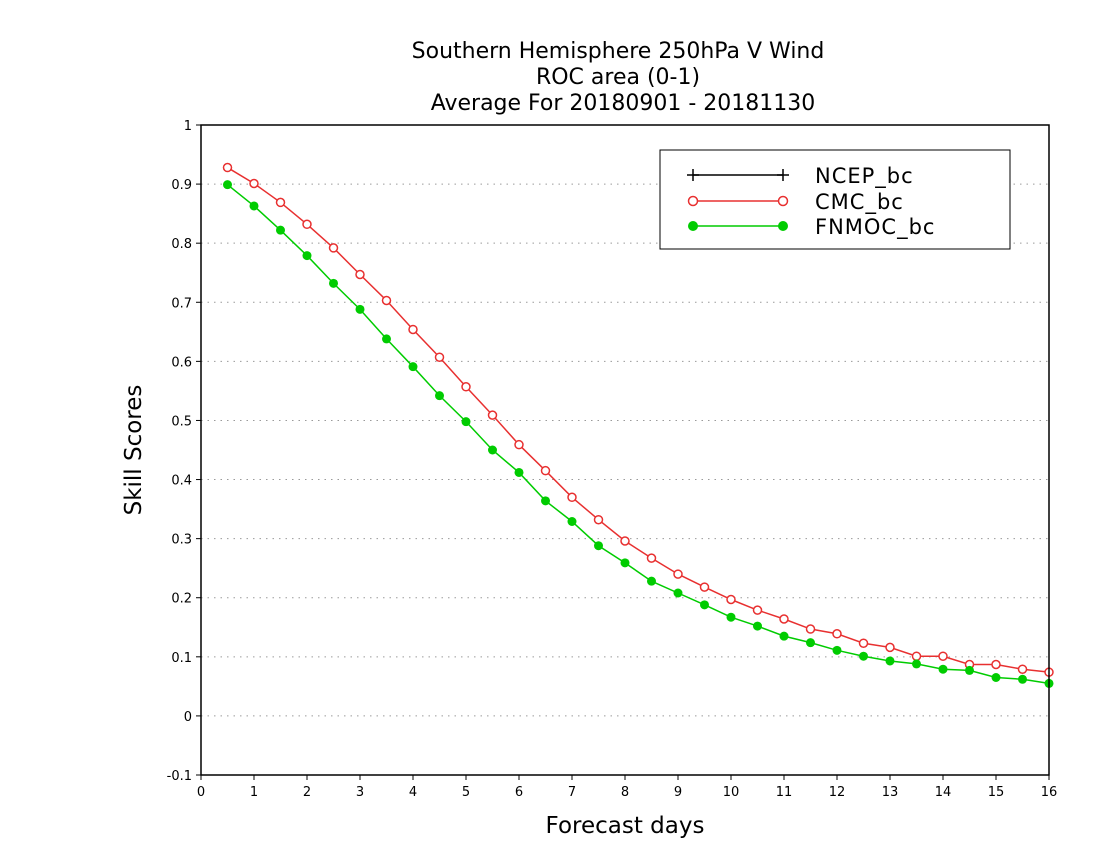  What do you see at coordinates (181, 658) in the screenshot?
I see `y-tick-label: 0.1` at bounding box center [181, 658].